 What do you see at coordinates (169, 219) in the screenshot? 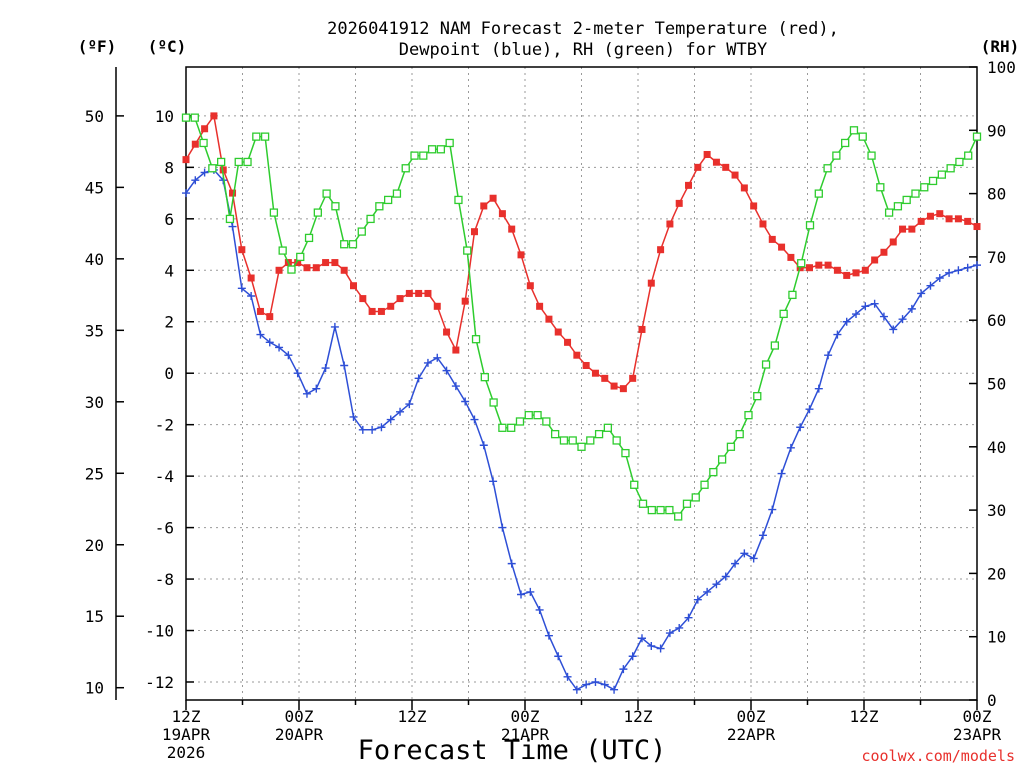
I see `celsius-tick-label: 6` at bounding box center [169, 219].